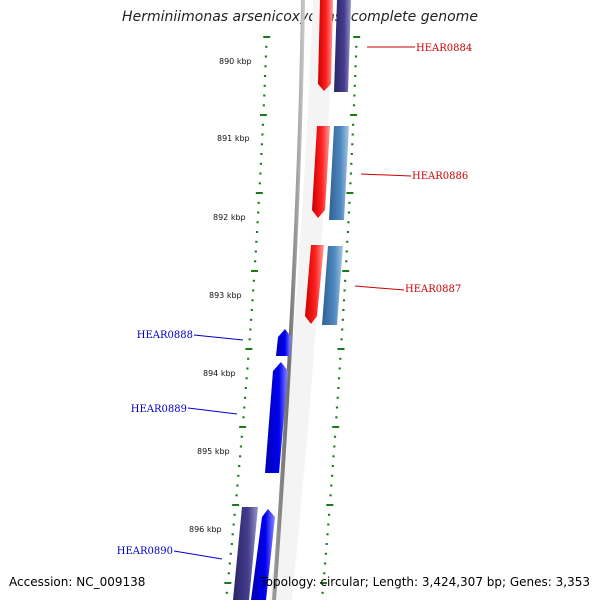  What do you see at coordinates (229, 217) in the screenshot?
I see `scale-label-892: 892 kbp` at bounding box center [229, 217].